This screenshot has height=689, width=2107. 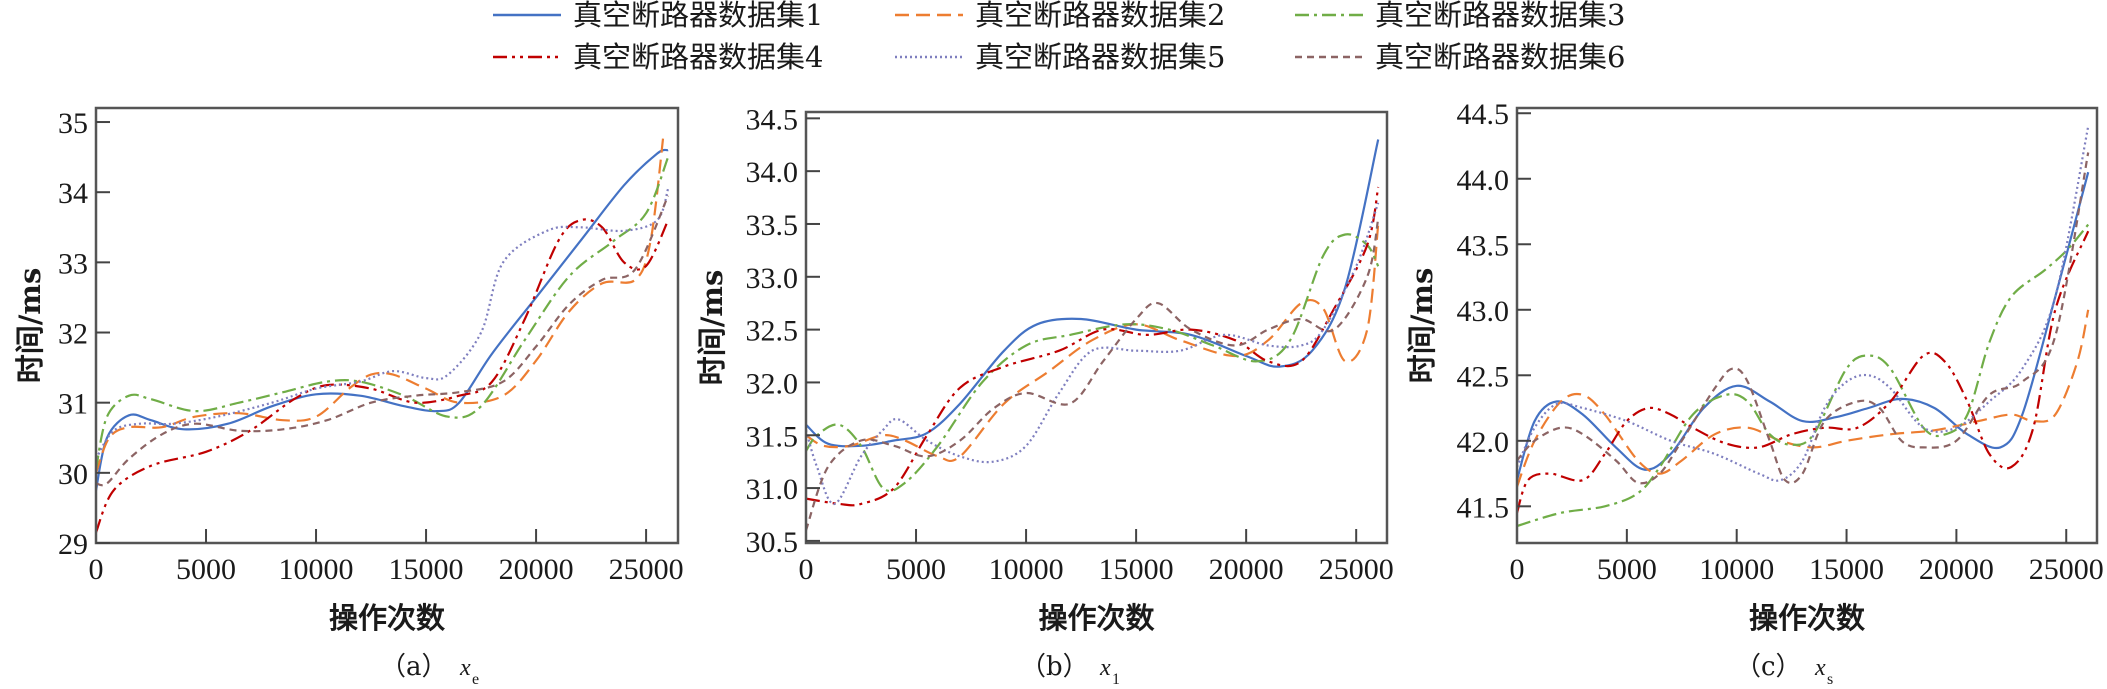 I want to click on caption-subscript: e, so click(x=475, y=679).